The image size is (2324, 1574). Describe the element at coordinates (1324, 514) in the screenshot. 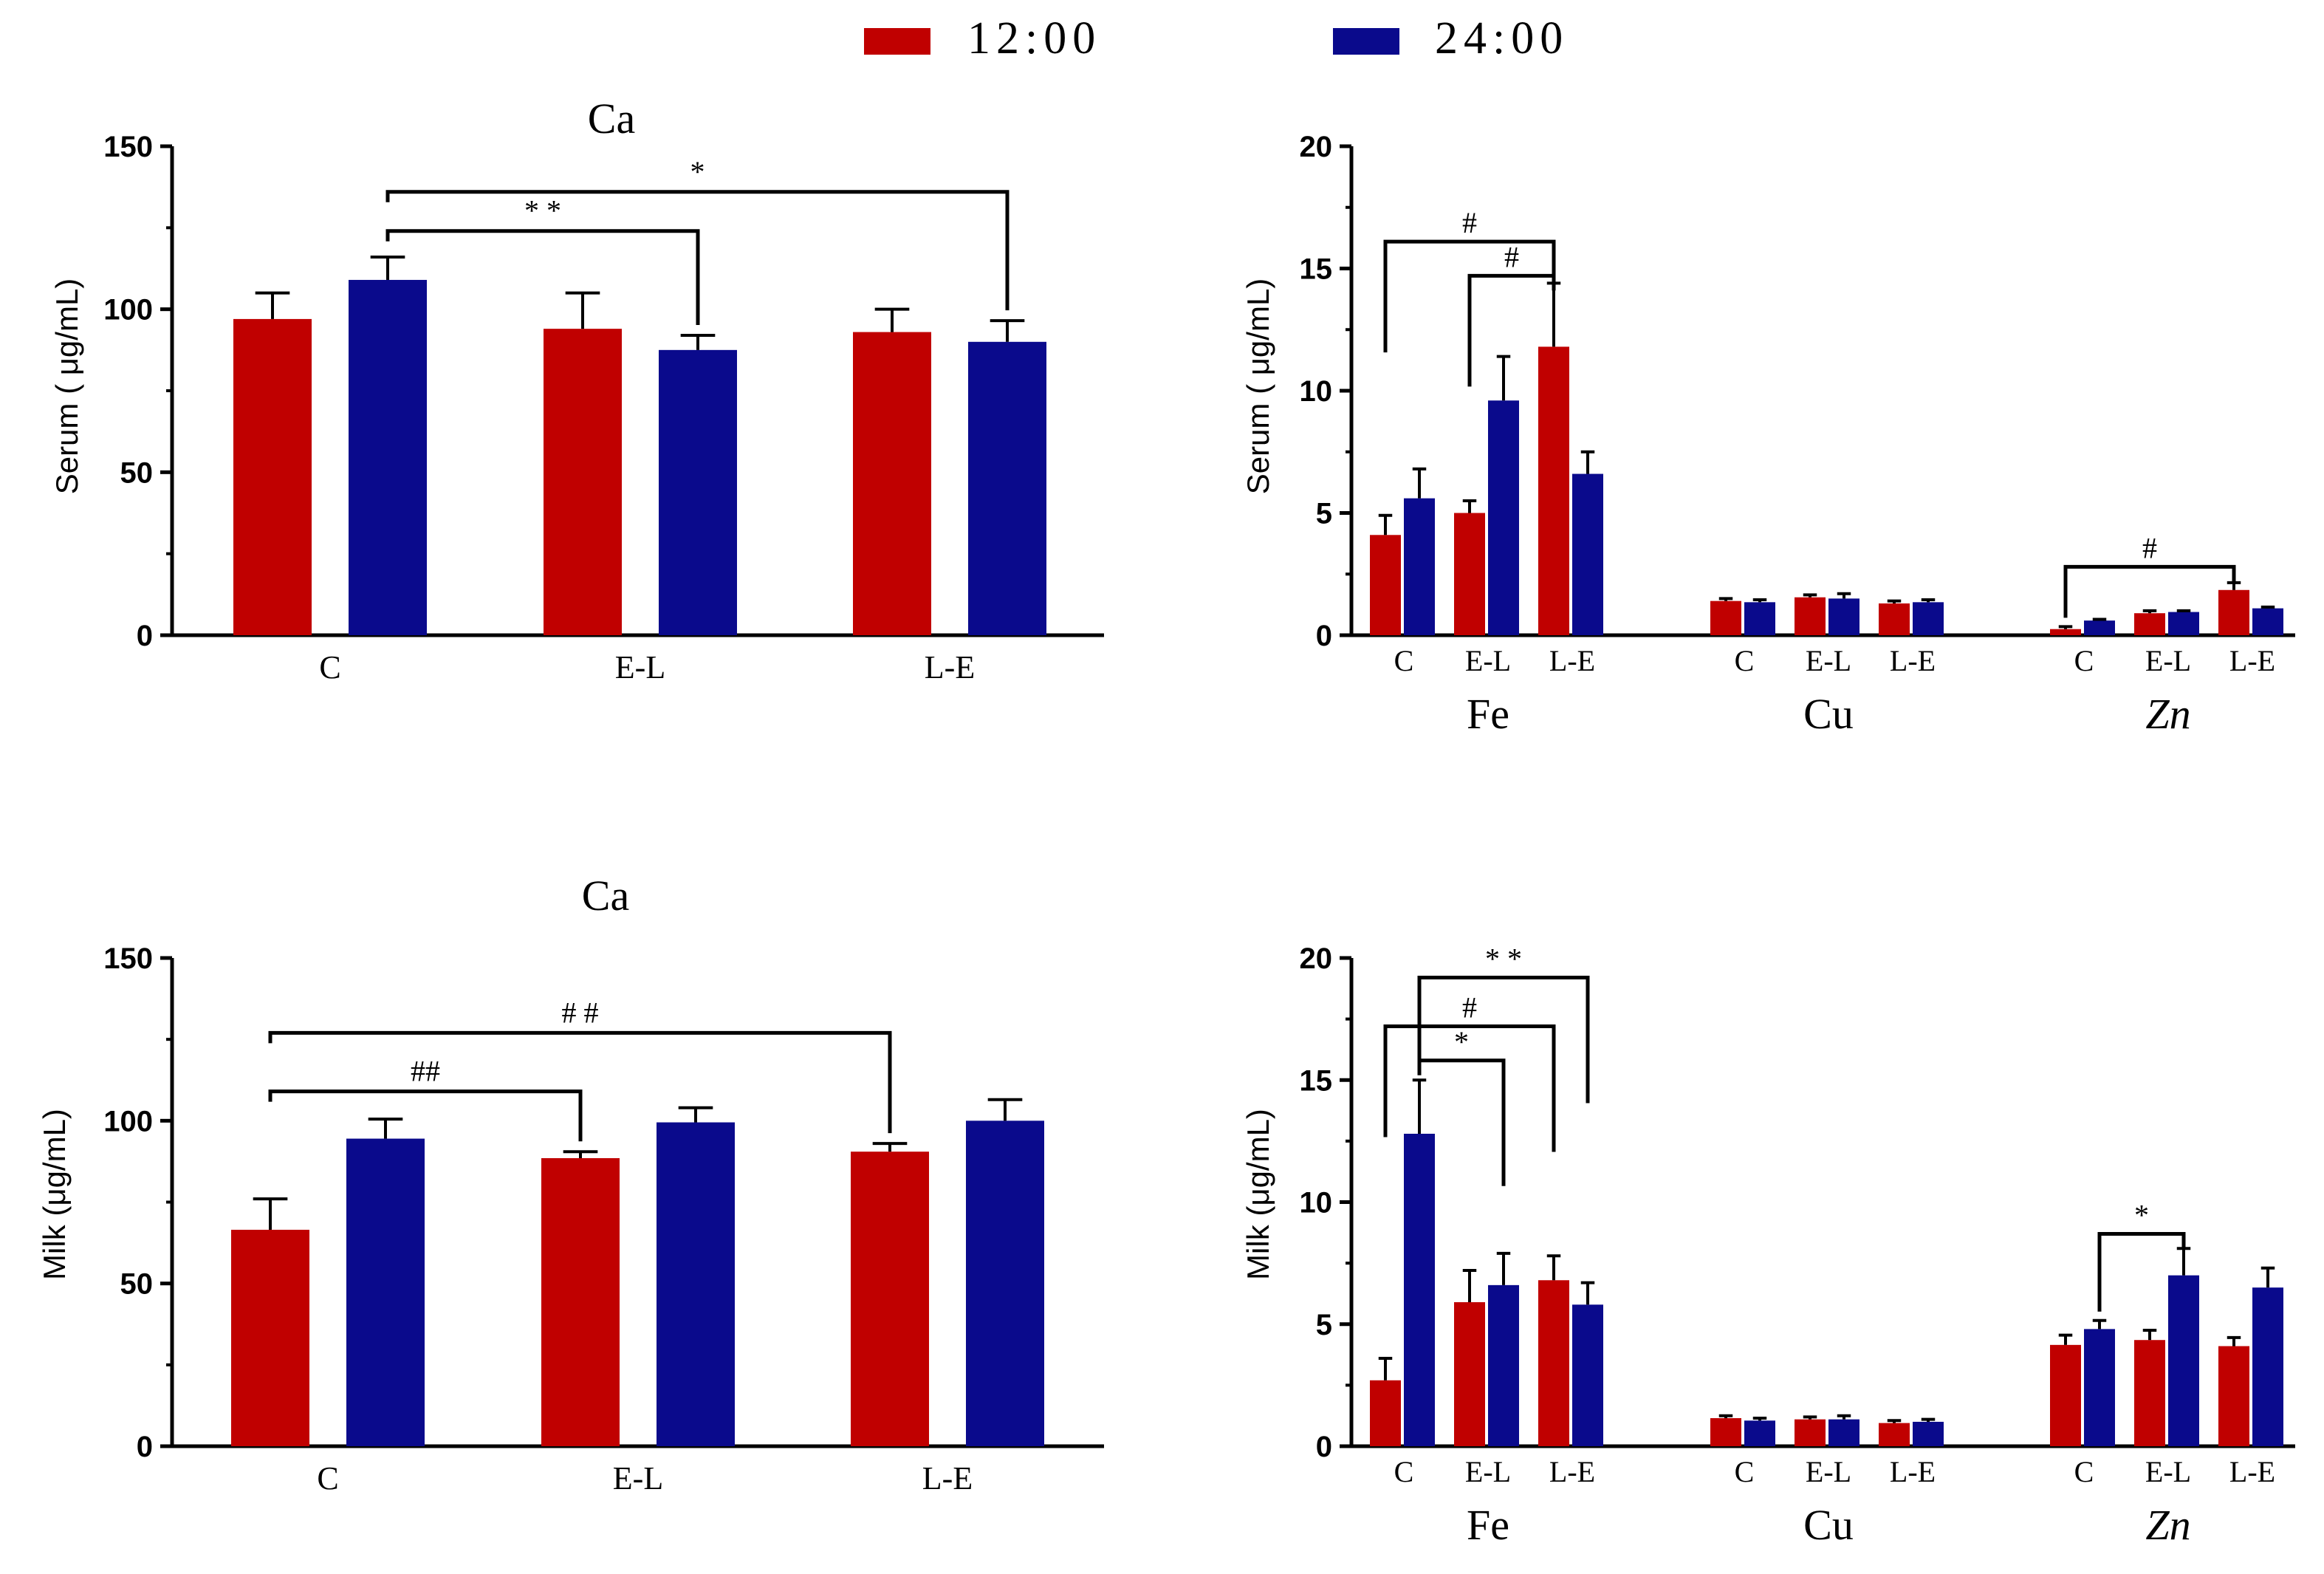

I see `y-tick-label: 5` at that location.